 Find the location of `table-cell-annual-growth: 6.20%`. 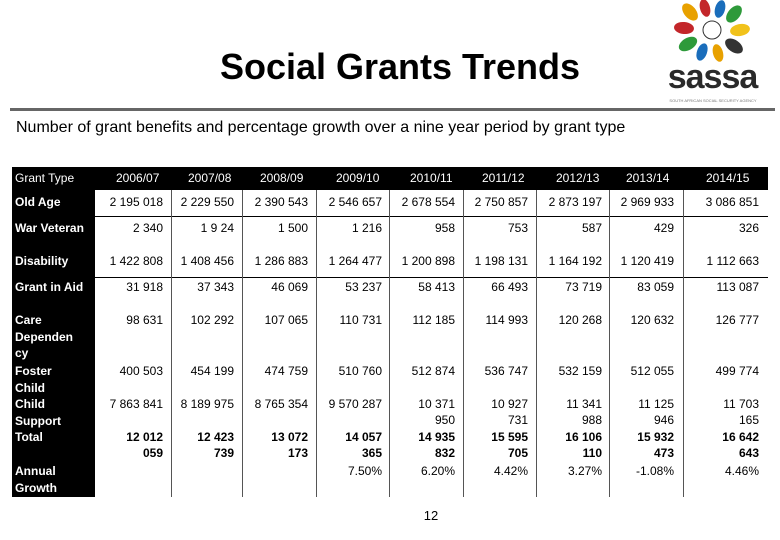

table-cell-annual-growth: 6.20% is located at coordinates (437, 471).